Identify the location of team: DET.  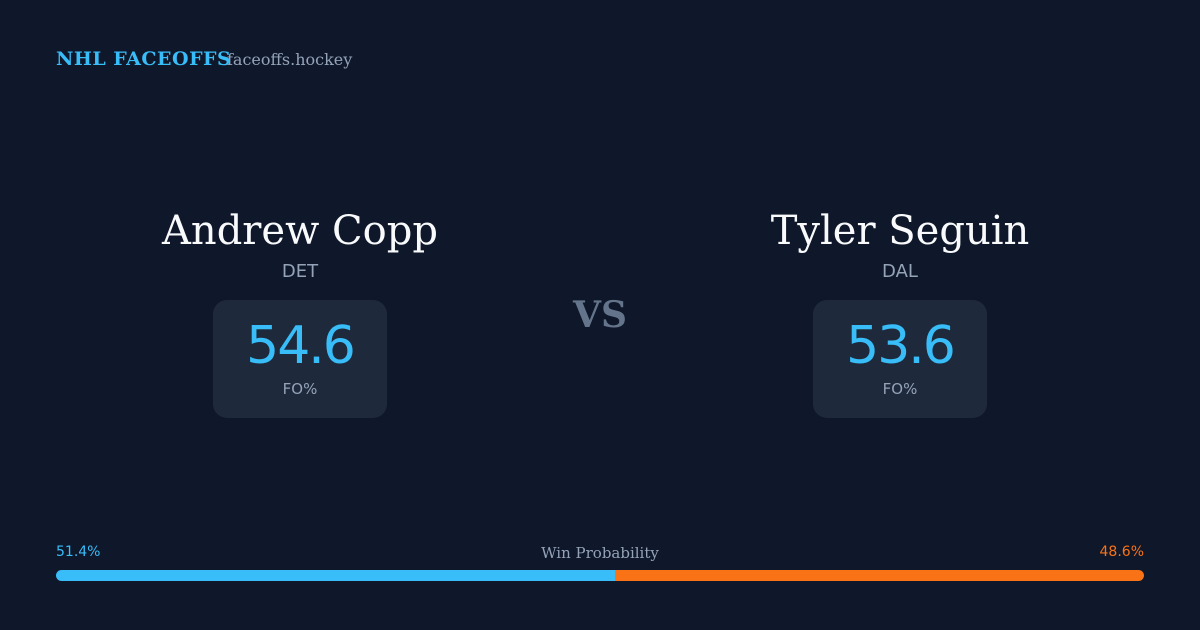
(300, 271).